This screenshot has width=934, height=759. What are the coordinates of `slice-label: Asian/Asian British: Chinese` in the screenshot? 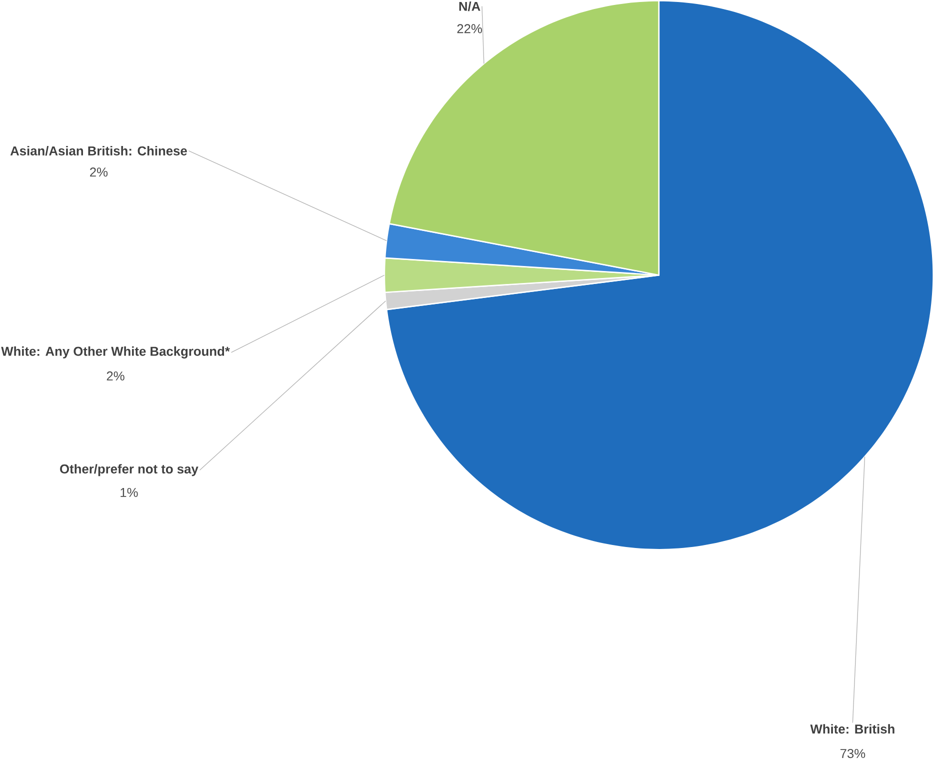 It's located at (98, 151).